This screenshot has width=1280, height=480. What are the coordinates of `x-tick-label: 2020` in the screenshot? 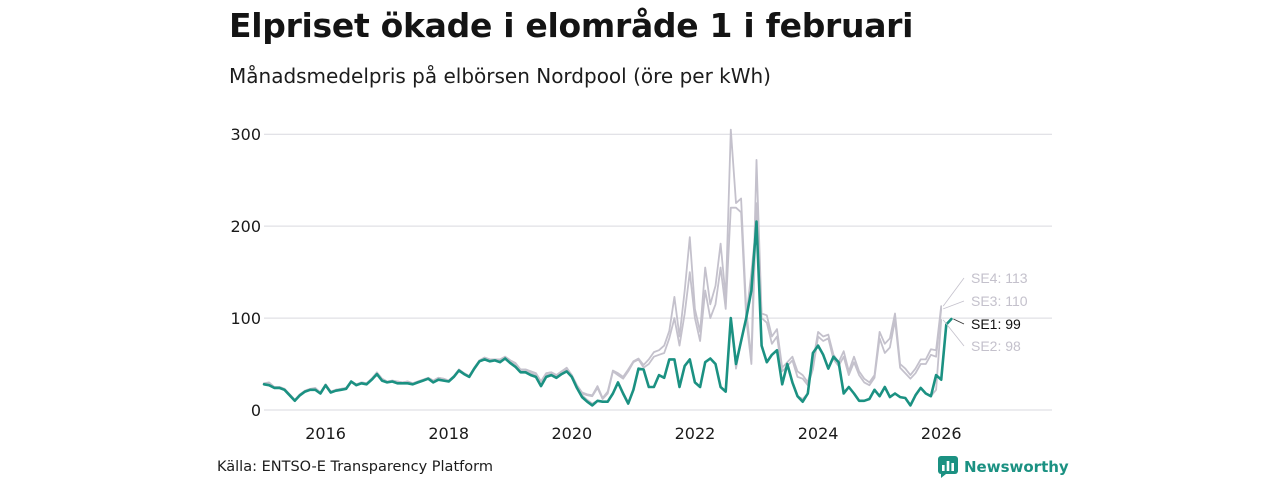 It's located at (571, 433).